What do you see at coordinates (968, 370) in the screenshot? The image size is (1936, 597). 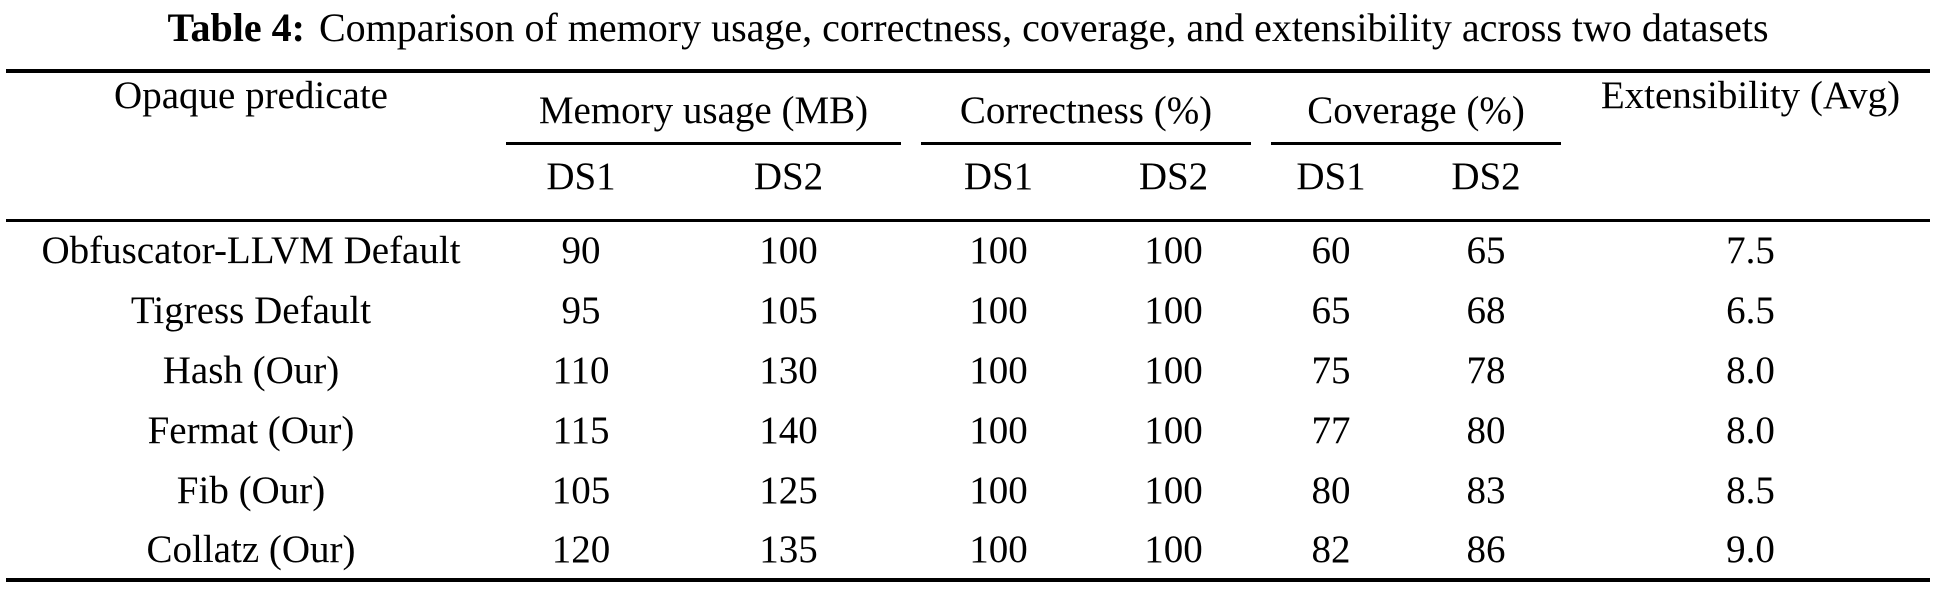 I see `table-row: Hash (Our) 110 130 100 100 75 78 8.0` at bounding box center [968, 370].